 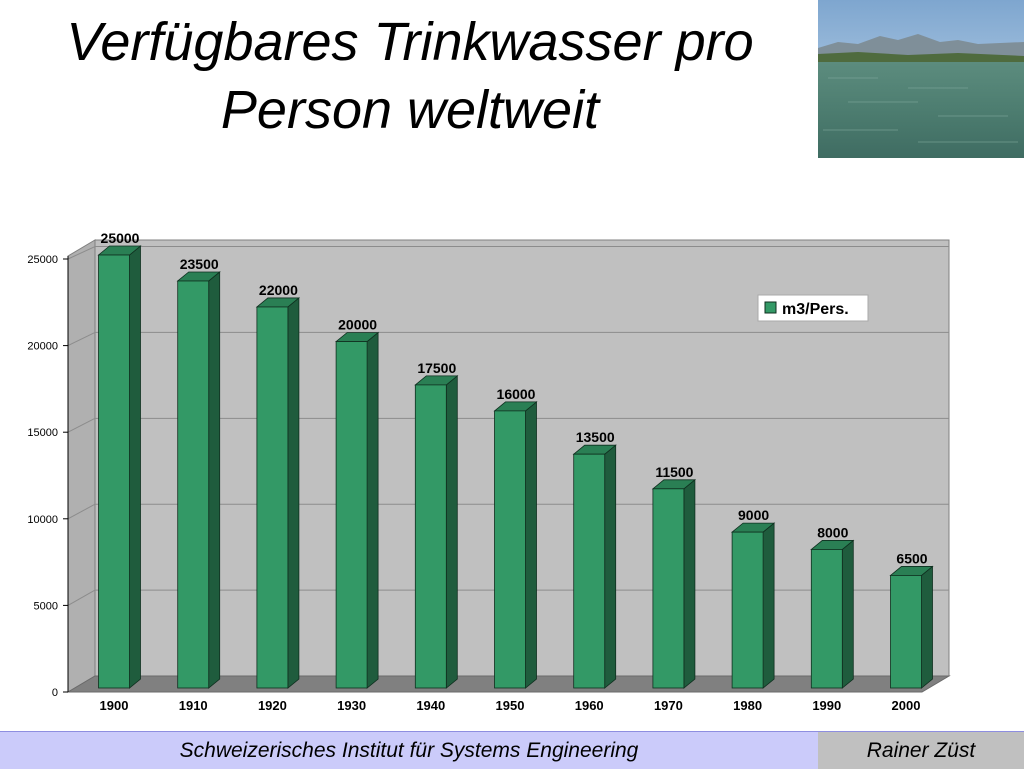 I want to click on slide-title-line-1: Verfügbares Trinkwasser pro, so click(x=410, y=42).